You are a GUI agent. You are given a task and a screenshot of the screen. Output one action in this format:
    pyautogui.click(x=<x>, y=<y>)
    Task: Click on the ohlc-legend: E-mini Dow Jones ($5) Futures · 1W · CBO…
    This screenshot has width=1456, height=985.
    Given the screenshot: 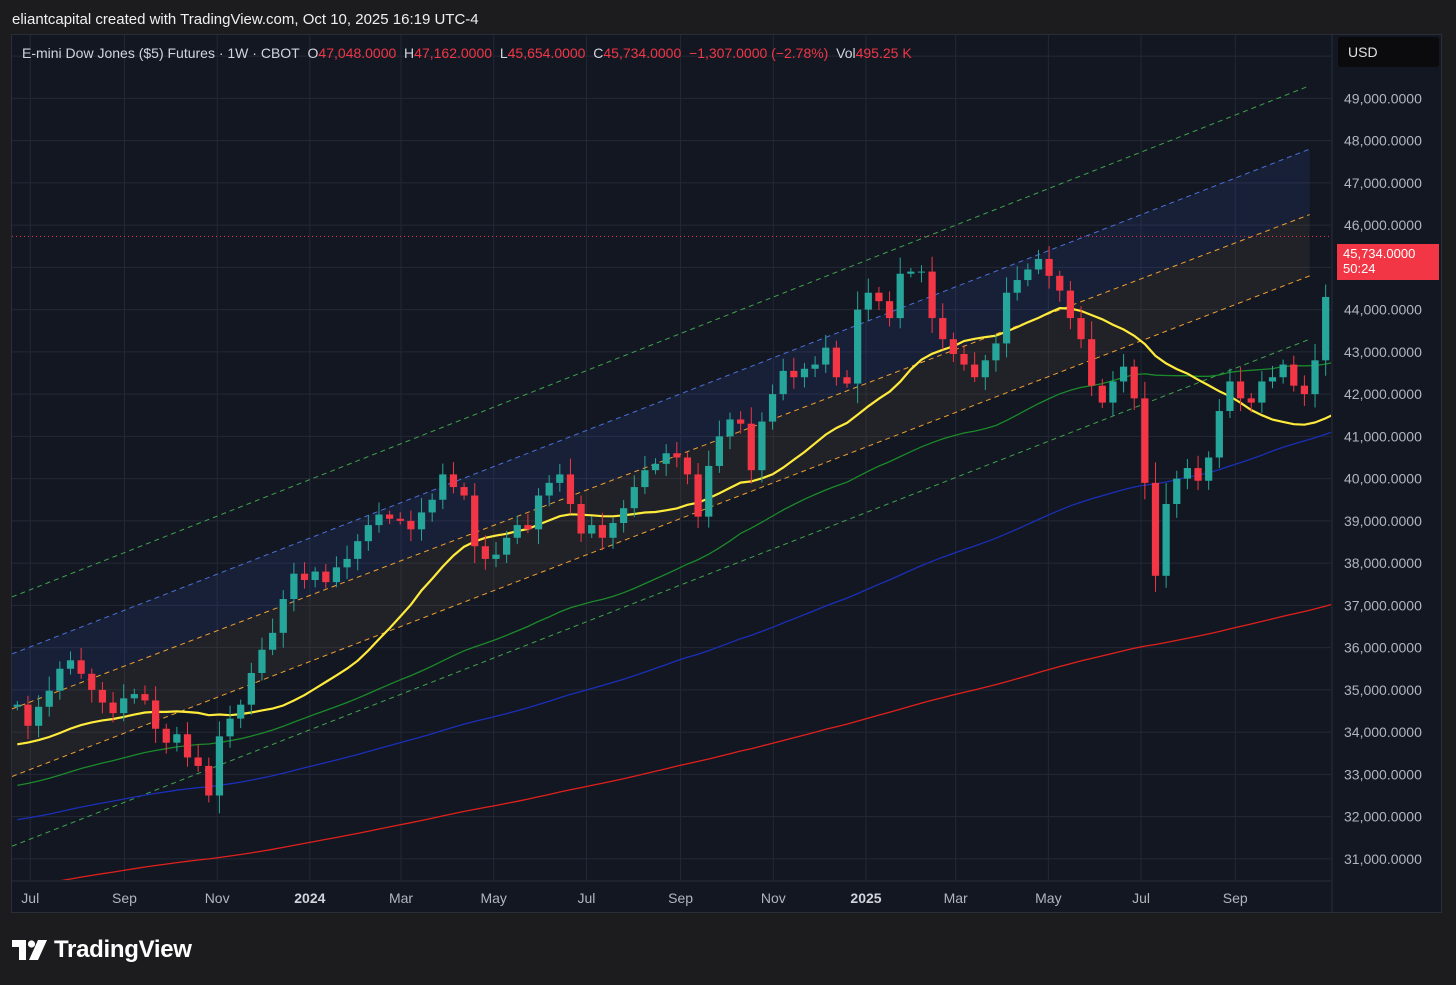 What is the action you would take?
    pyautogui.click(x=467, y=53)
    